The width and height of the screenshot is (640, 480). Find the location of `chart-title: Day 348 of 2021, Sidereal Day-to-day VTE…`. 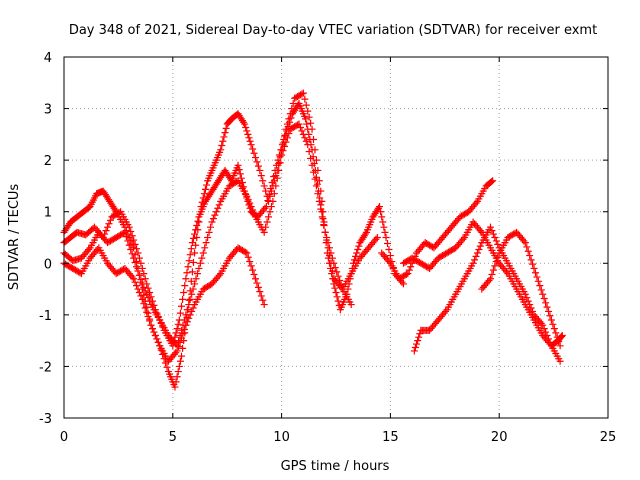

chart-title: Day 348 of 2021, Sidereal Day-to-day VTE… is located at coordinates (333, 30).